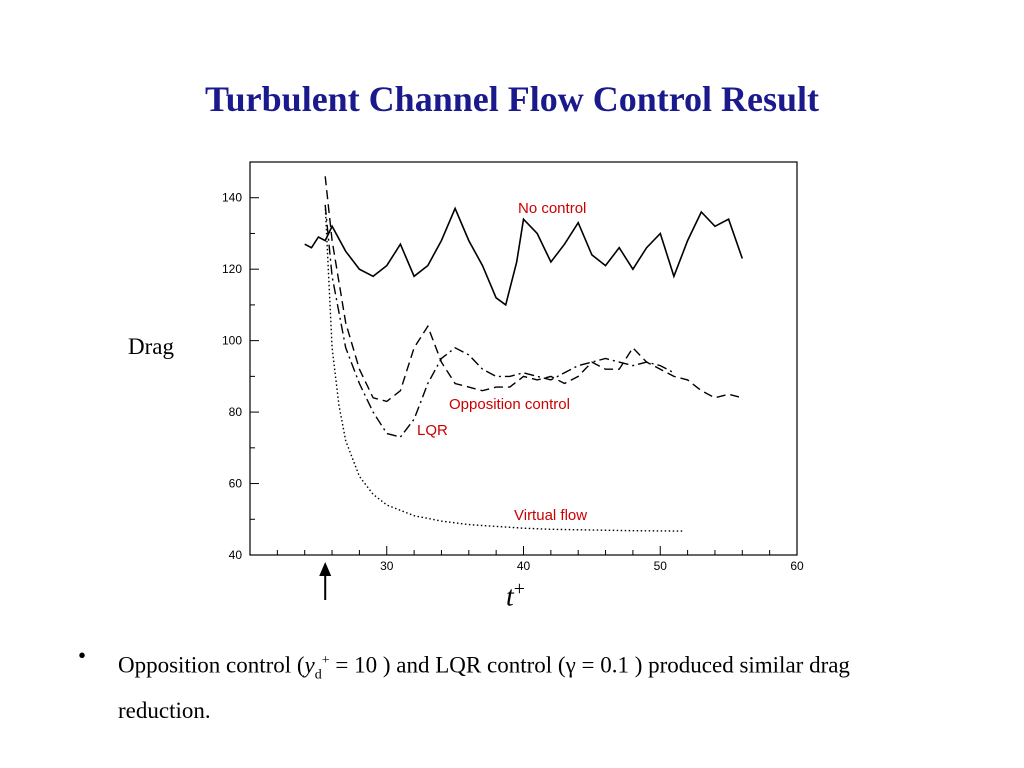 This screenshot has width=1024, height=768. I want to click on series-label-lqr: LQR, so click(432, 430).